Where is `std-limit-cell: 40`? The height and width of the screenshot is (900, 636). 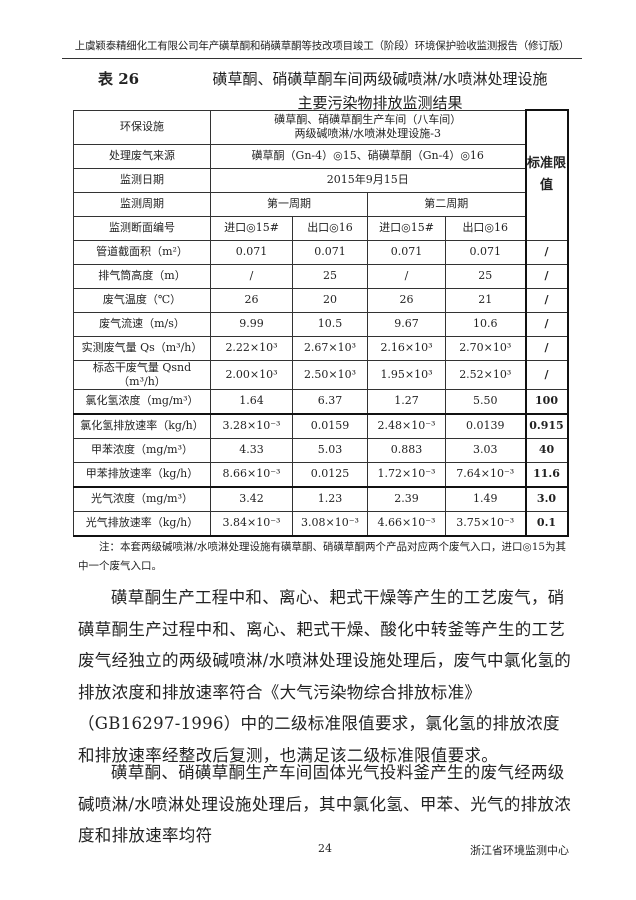 std-limit-cell: 40 is located at coordinates (546, 450).